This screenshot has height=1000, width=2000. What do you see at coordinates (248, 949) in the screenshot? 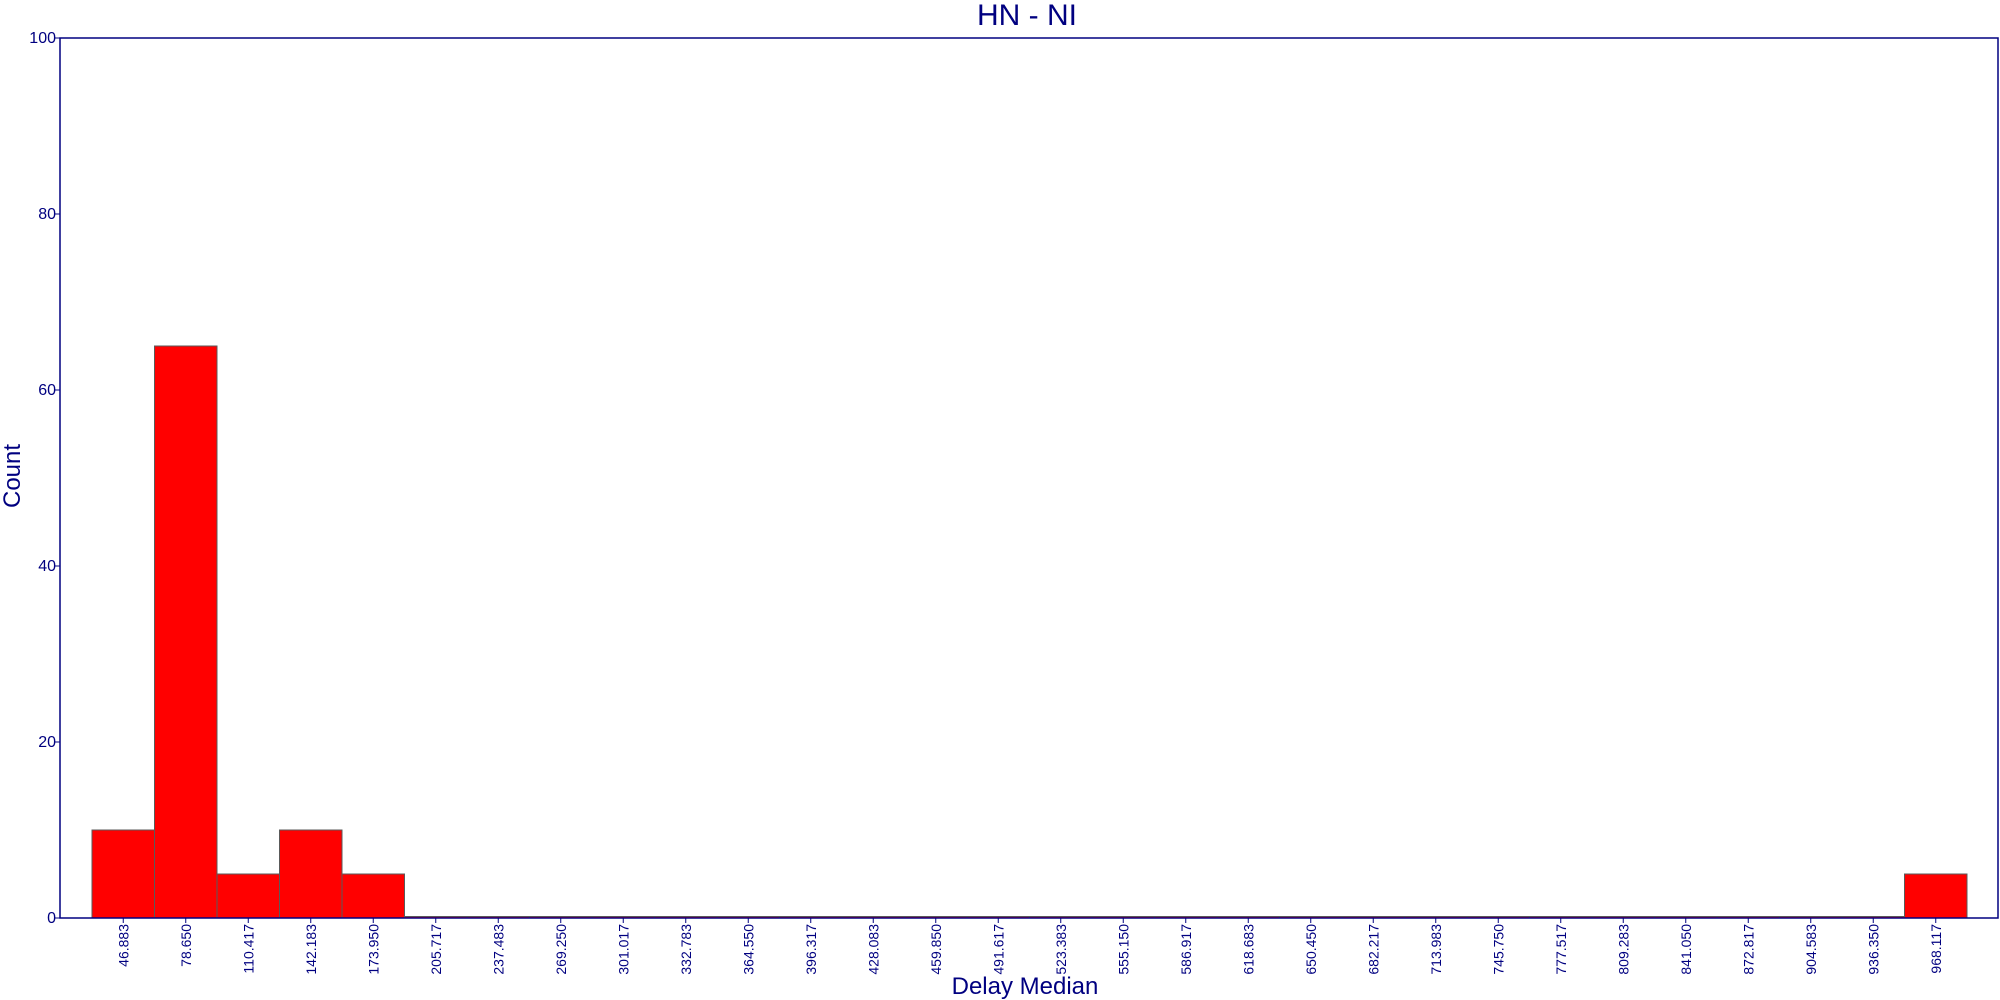
I see `x-tick-label: 110.417` at bounding box center [248, 949].